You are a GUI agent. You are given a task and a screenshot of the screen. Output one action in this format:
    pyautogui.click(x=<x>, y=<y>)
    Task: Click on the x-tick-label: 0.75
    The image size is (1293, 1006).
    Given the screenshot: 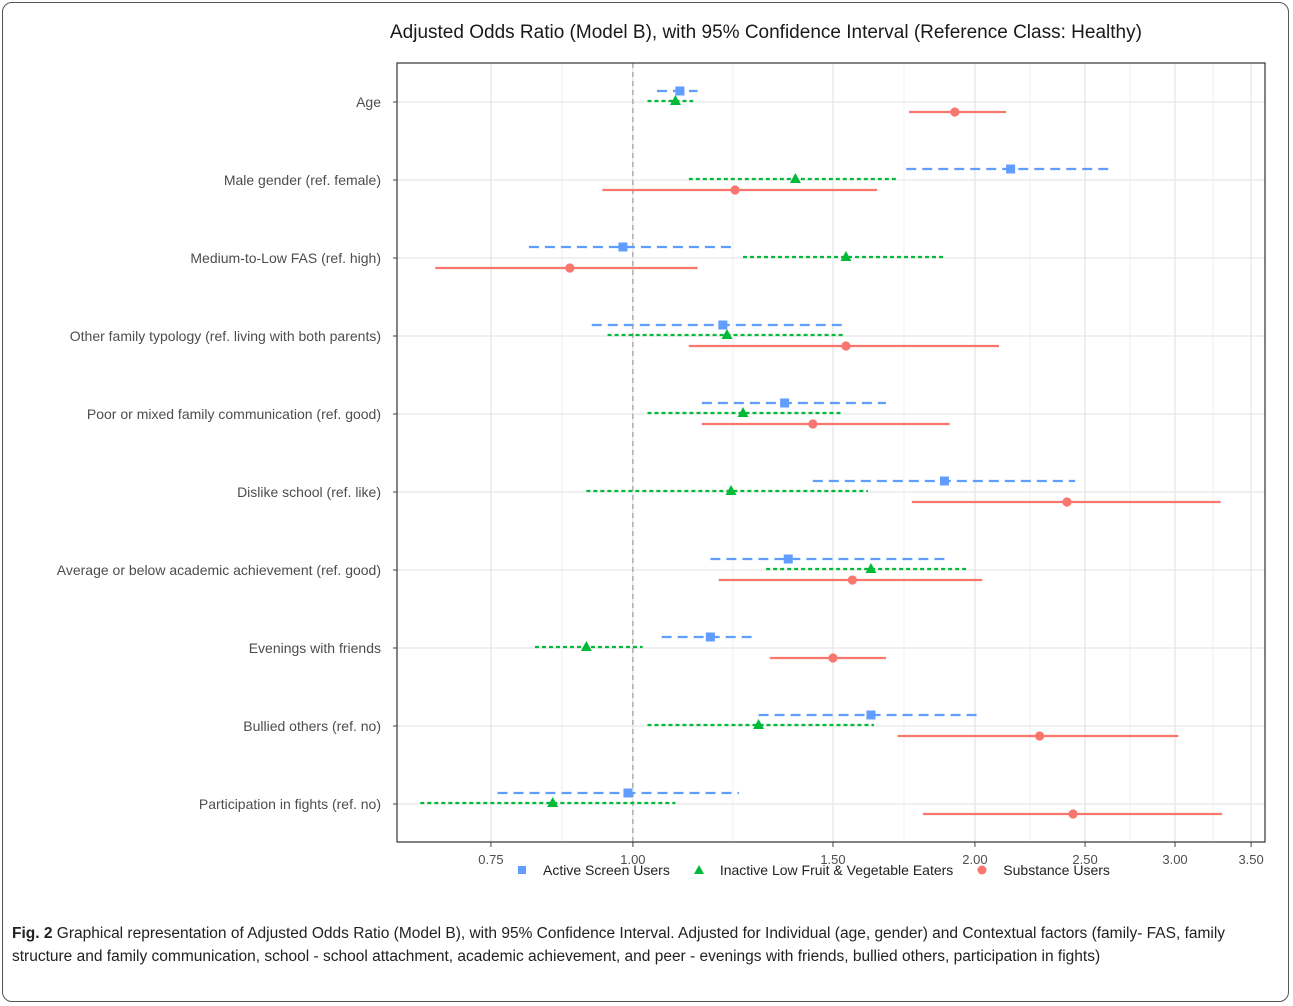 What is the action you would take?
    pyautogui.click(x=490, y=859)
    